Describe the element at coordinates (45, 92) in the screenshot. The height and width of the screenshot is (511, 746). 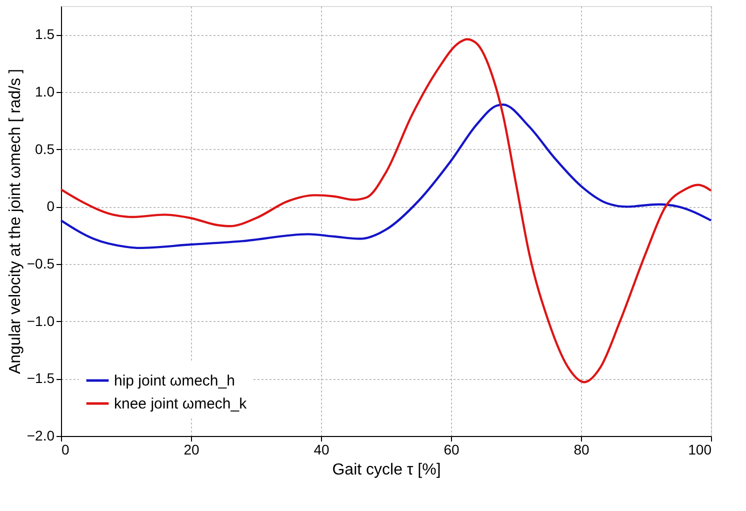
I see `y-tick-label: 1.0` at that location.